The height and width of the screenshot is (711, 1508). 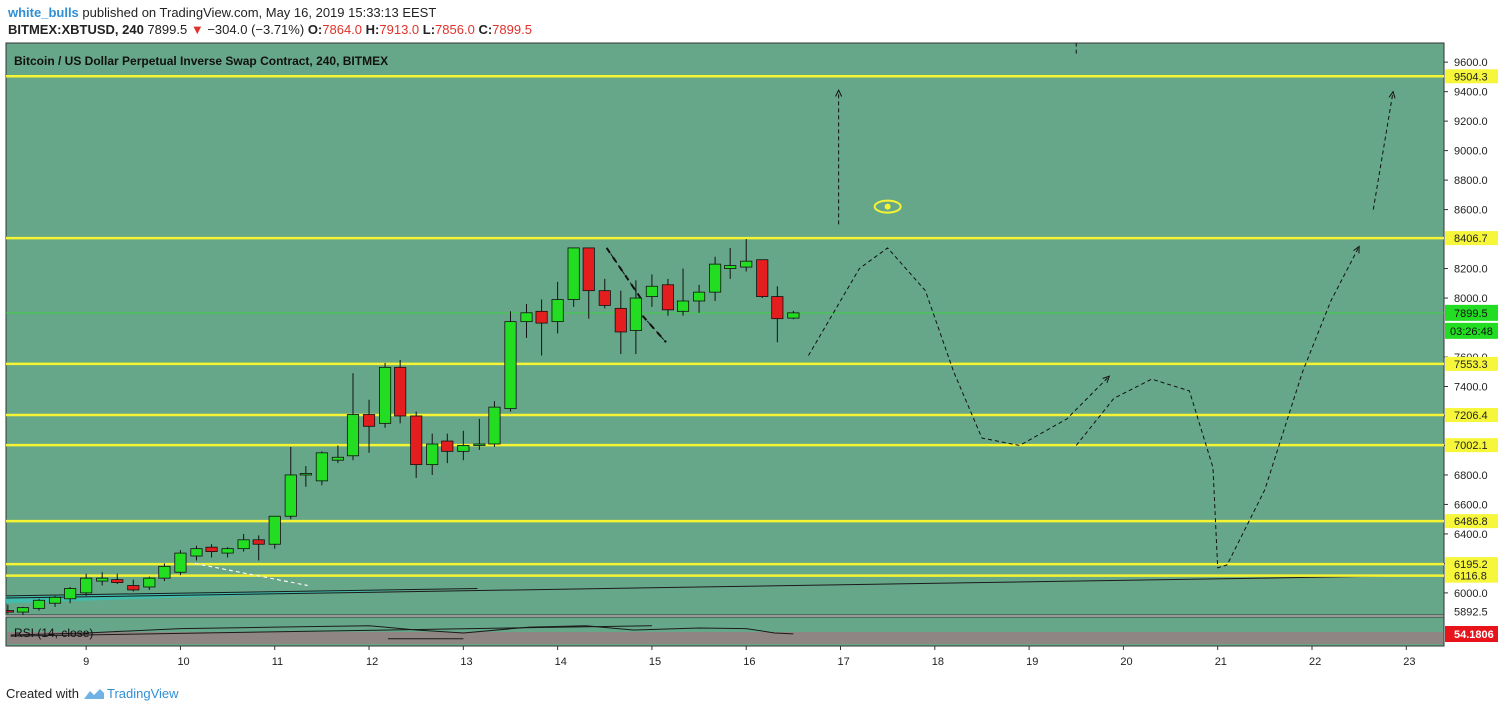 I want to click on level-label: 7206.4, so click(x=1471, y=416).